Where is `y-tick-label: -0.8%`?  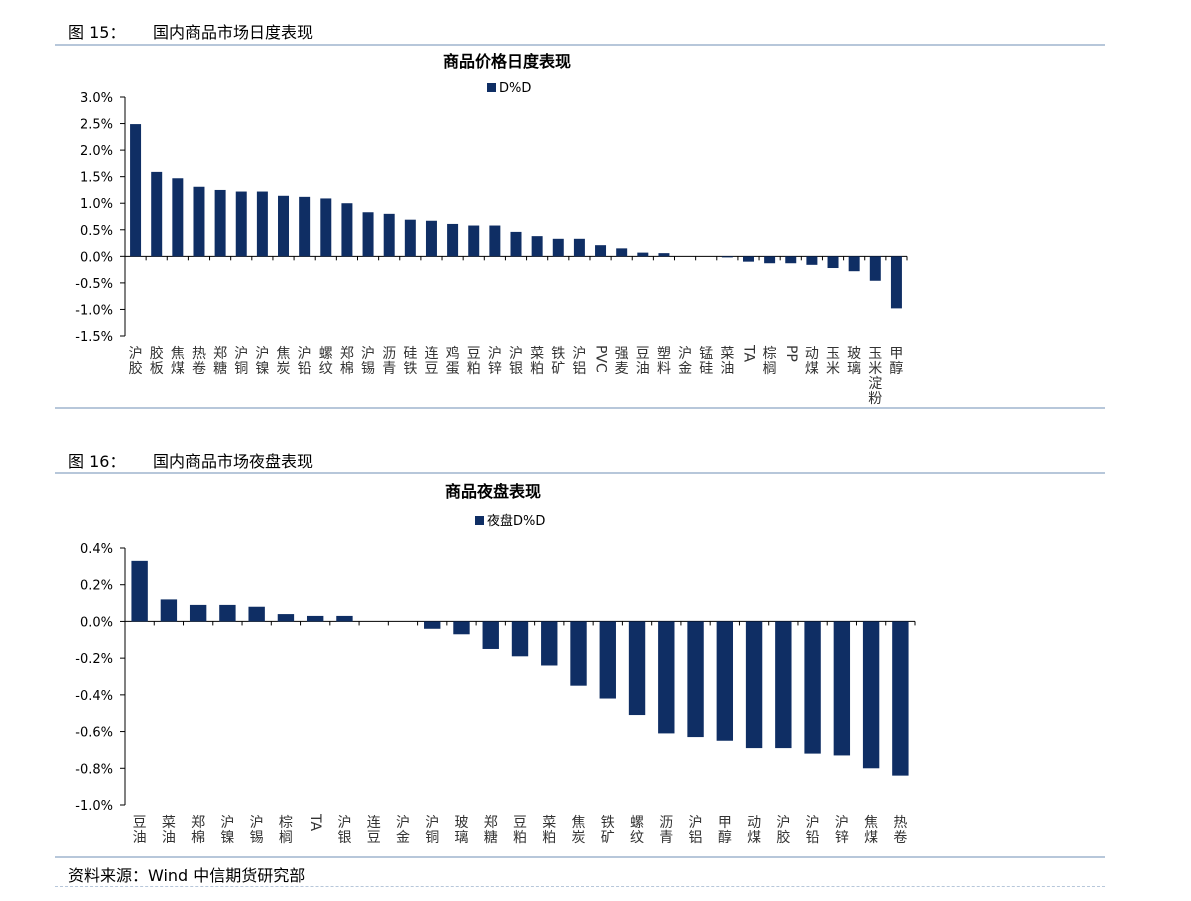 y-tick-label: -0.8% is located at coordinates (94, 769).